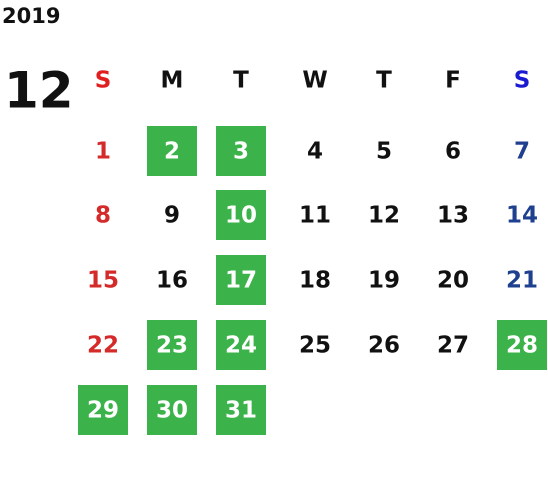 This screenshot has width=548, height=503. I want to click on day-number: 26, so click(384, 346).